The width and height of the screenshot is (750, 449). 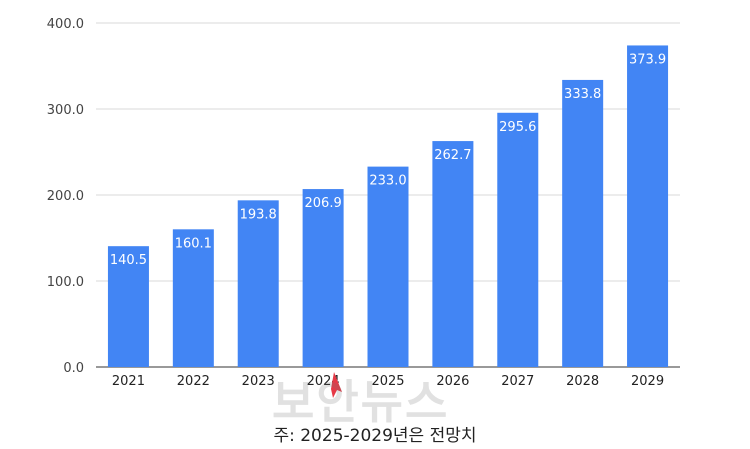 What do you see at coordinates (647, 381) in the screenshot?
I see `x-tick-label: 2029` at bounding box center [647, 381].